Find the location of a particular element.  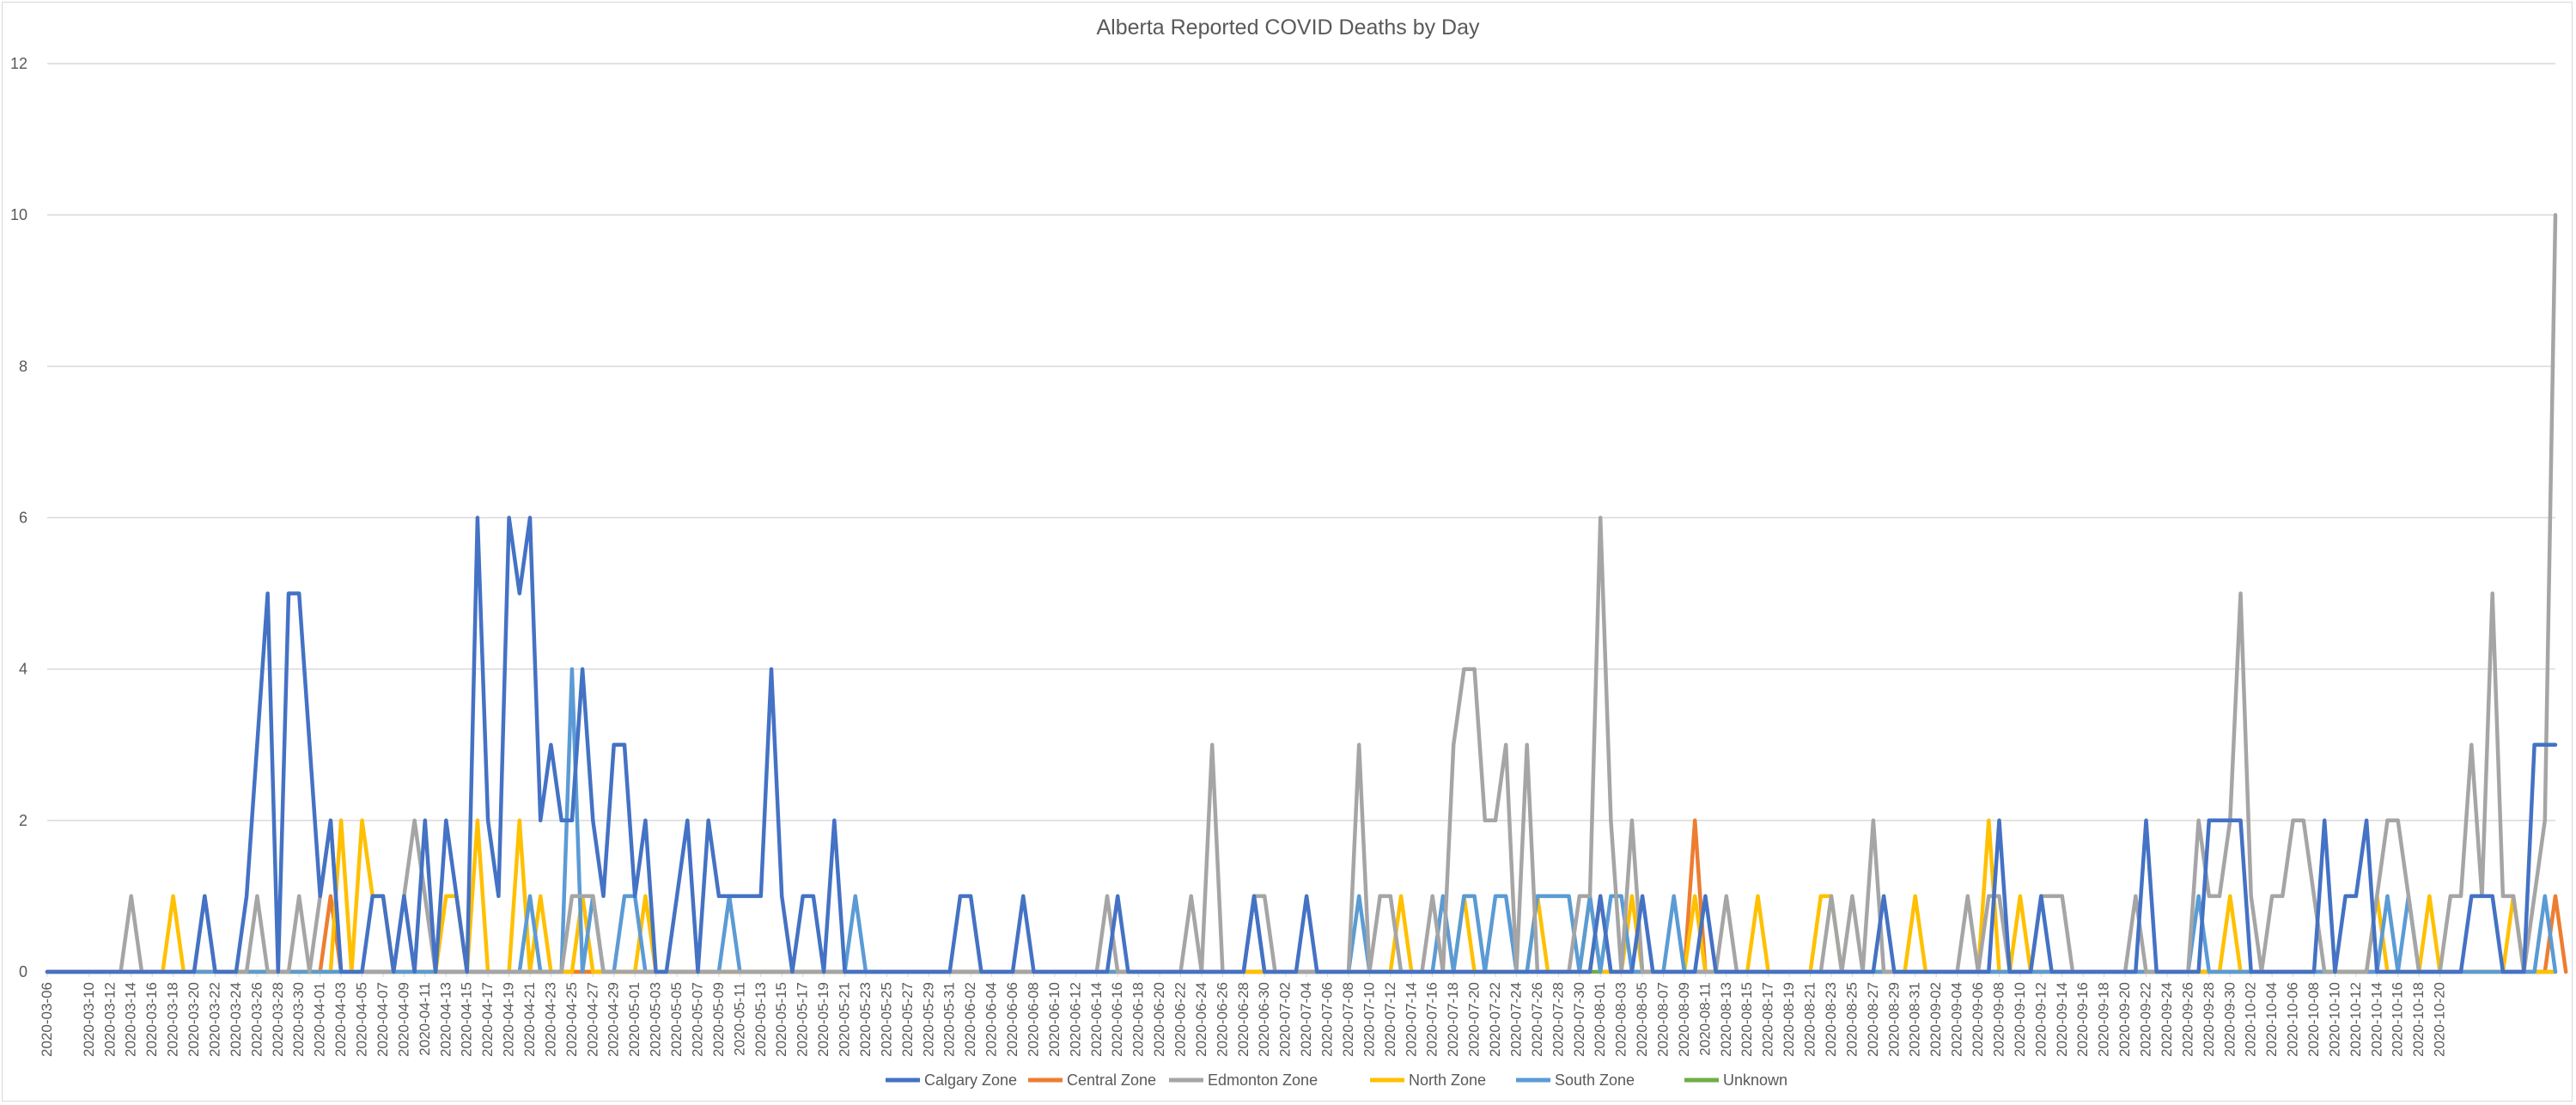

x-tick-label: 2020-09-08 is located at coordinates (1998, 1020).